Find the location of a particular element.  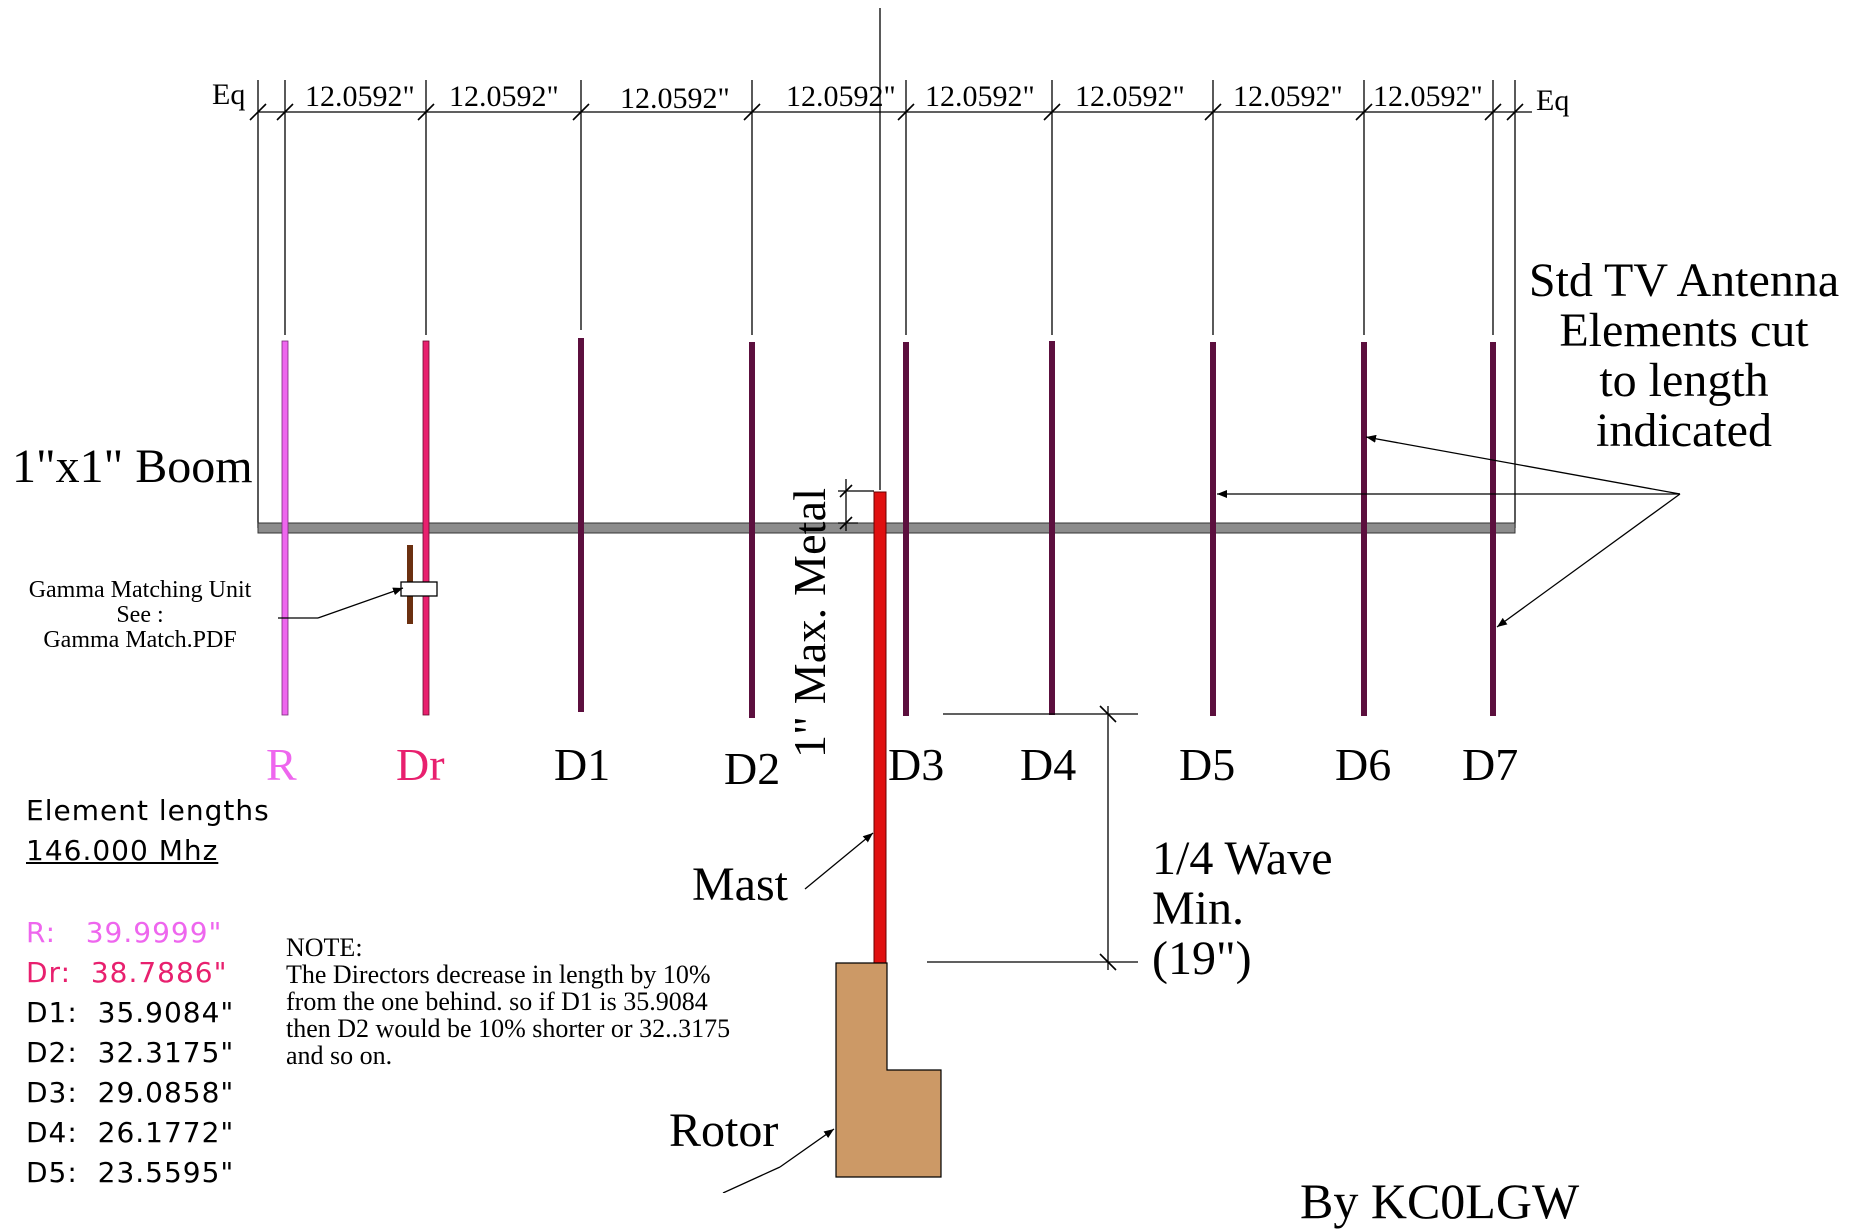

element-label-r: R is located at coordinates (281, 764).